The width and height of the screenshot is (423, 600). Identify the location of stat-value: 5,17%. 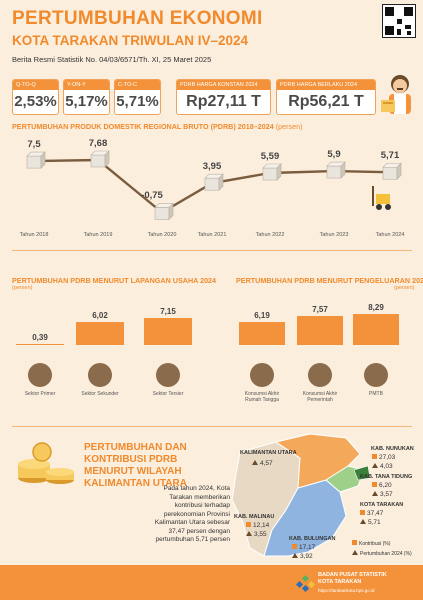
(86, 101).